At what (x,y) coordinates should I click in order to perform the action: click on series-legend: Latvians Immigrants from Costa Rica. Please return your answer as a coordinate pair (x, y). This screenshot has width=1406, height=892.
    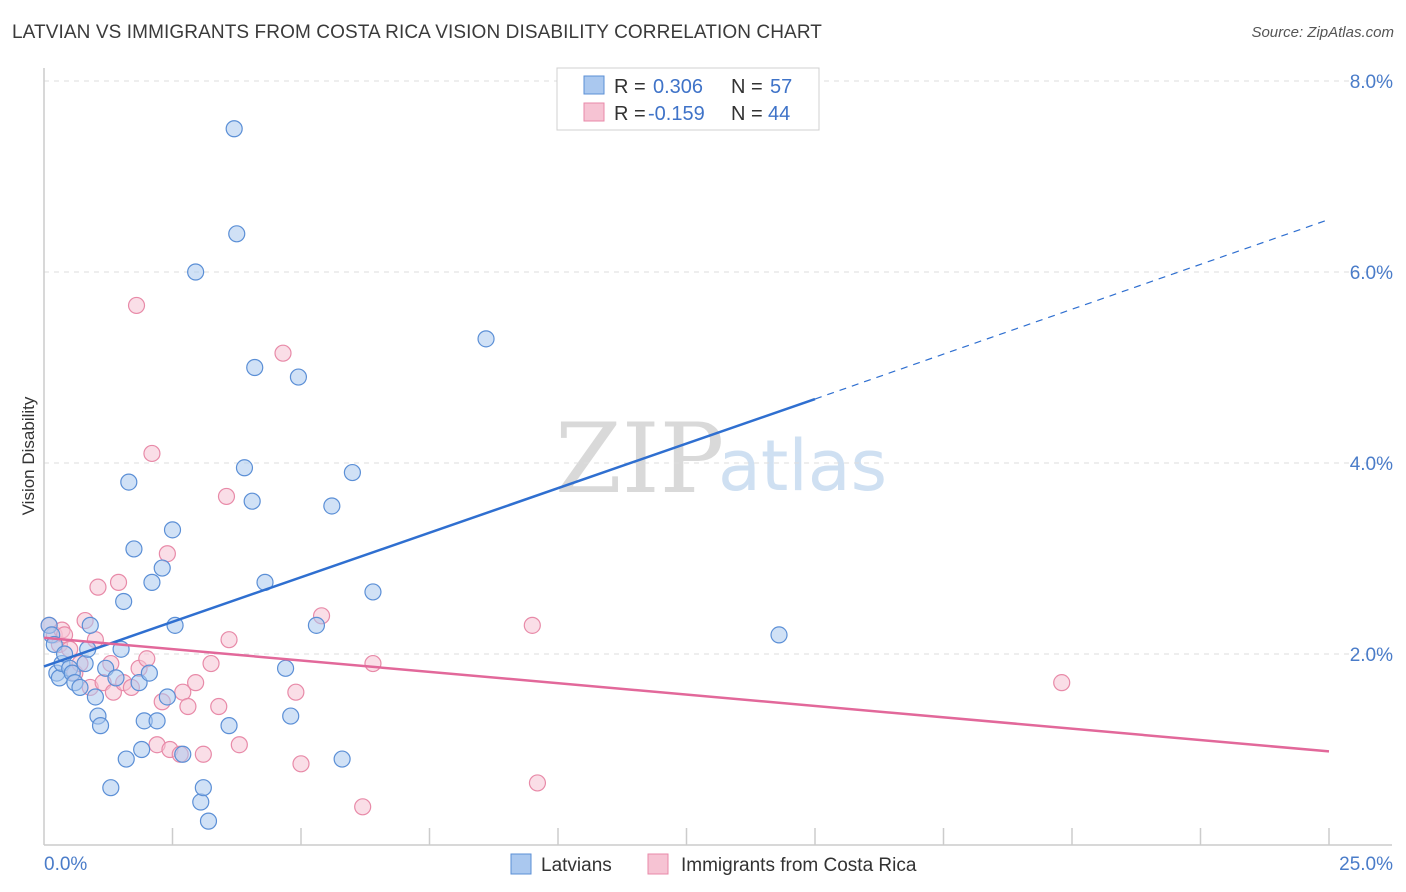
    Looking at the image, I should click on (713, 864).